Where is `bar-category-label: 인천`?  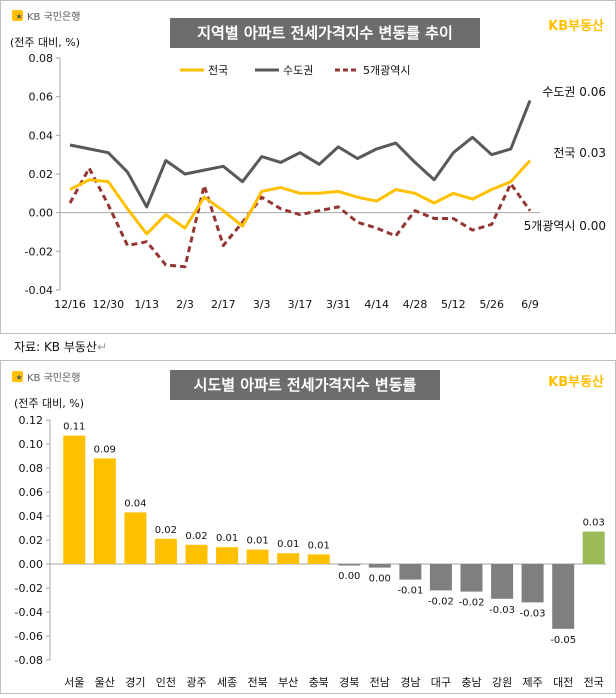 bar-category-label: 인천 is located at coordinates (166, 682).